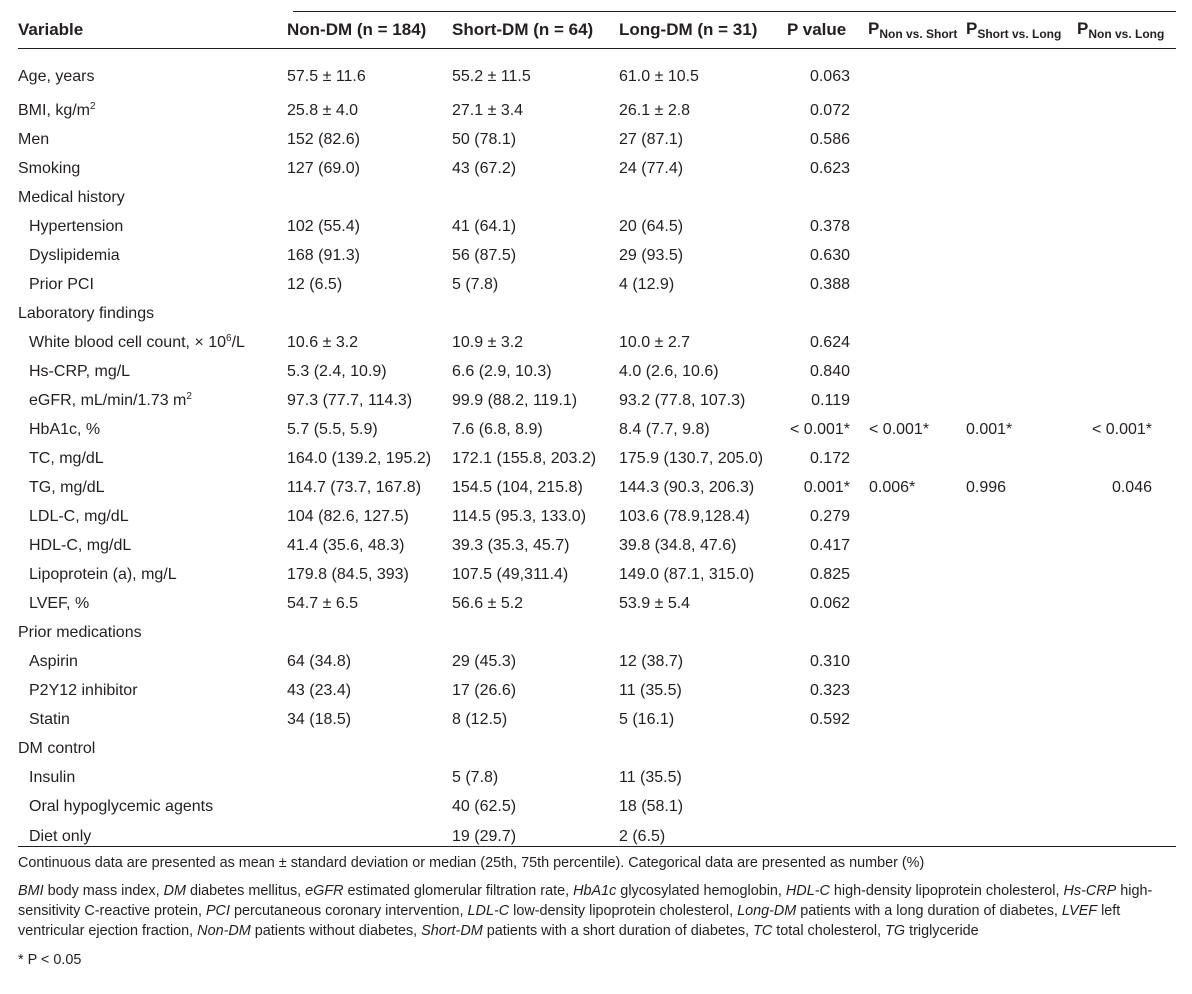 This screenshot has height=994, width=1192. I want to click on row-label: Diet only, so click(152, 836).